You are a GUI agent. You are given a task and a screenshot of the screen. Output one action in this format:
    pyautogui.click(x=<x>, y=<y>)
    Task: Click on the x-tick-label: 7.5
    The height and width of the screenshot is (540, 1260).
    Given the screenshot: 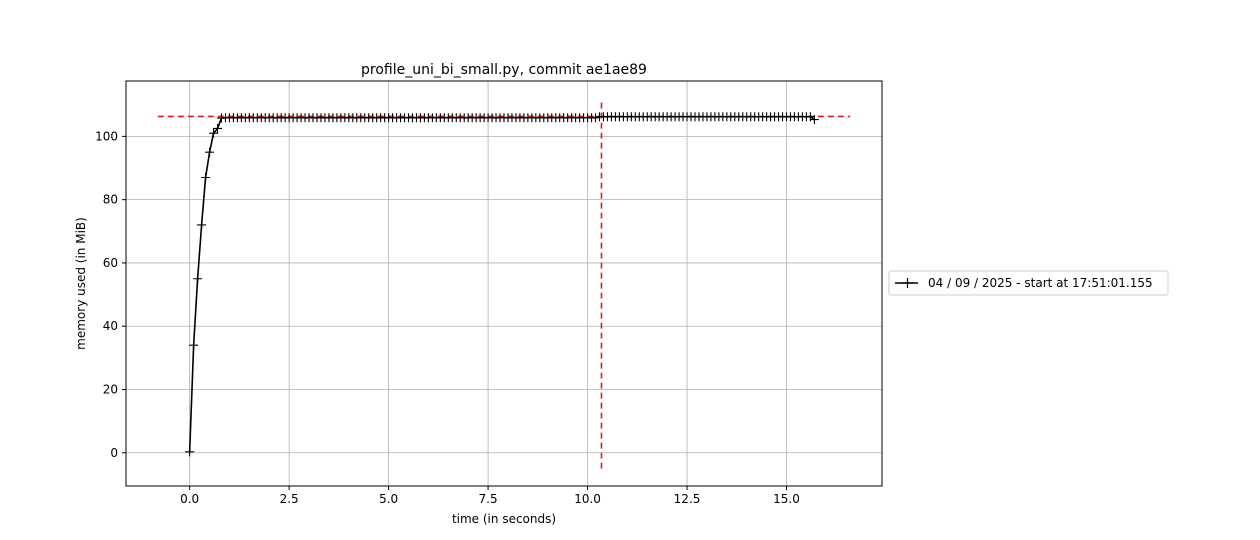 What is the action you would take?
    pyautogui.click(x=488, y=499)
    